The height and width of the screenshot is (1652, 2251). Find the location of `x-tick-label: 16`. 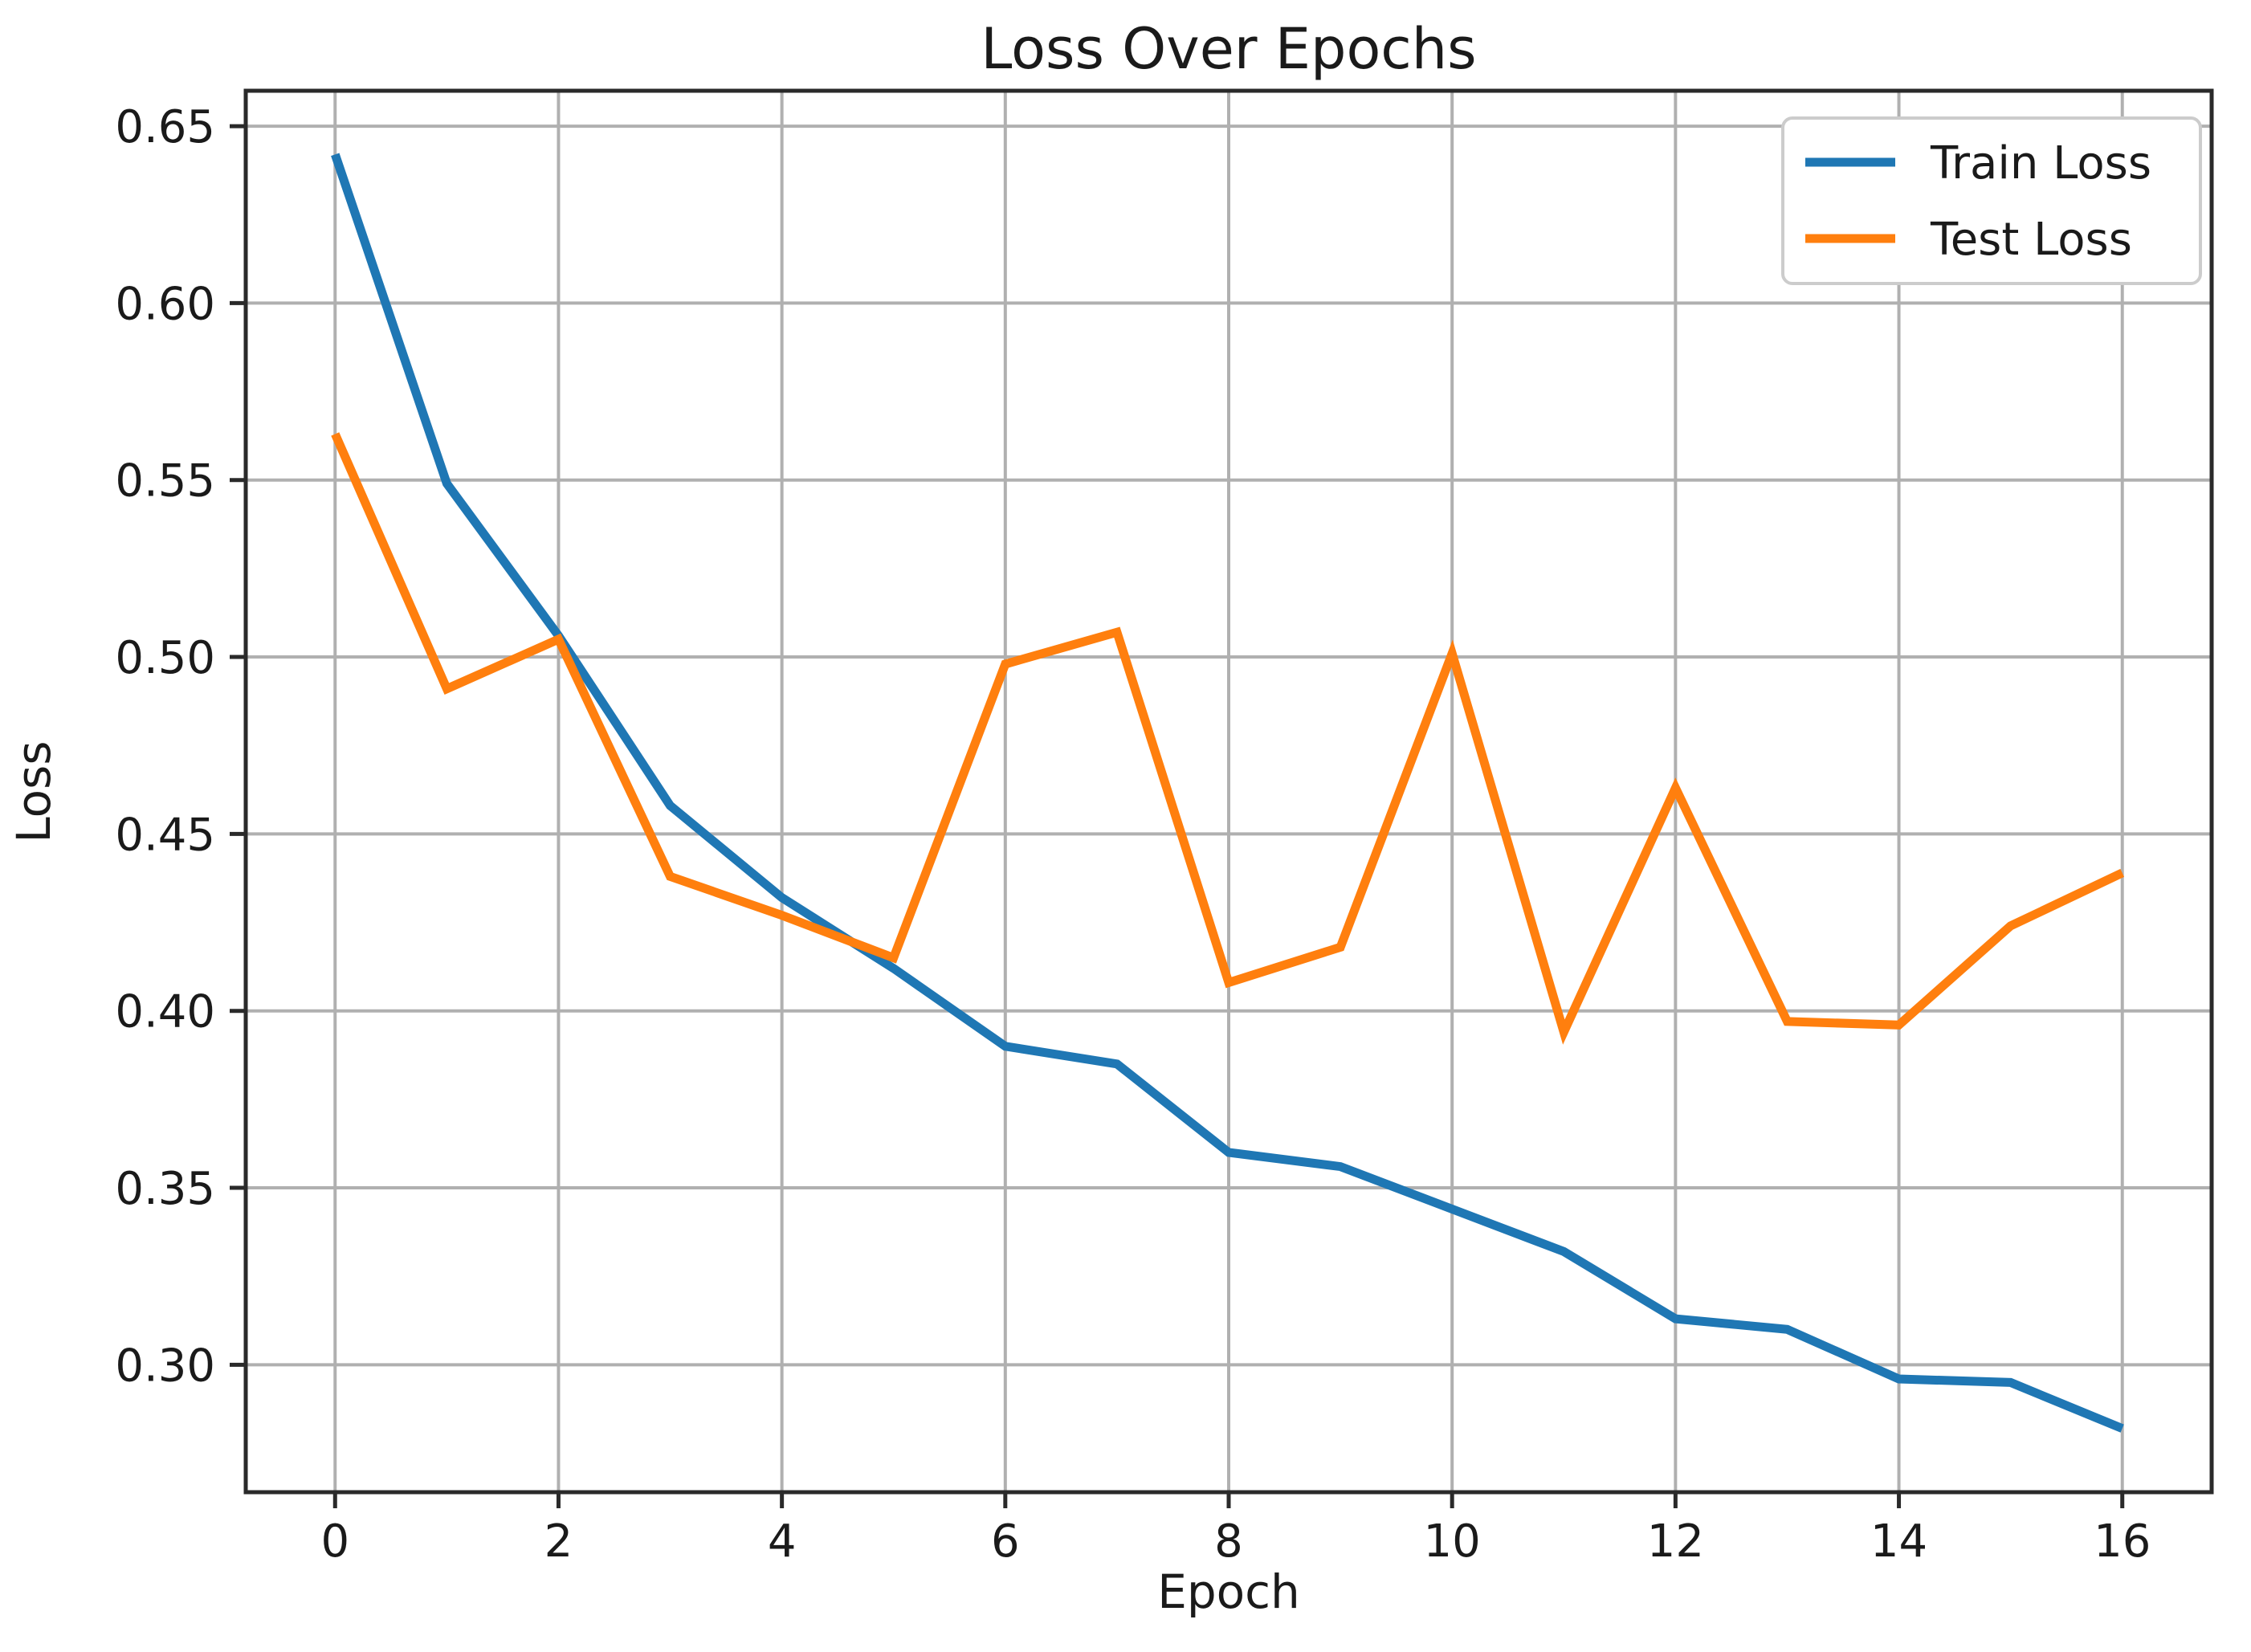

x-tick-label: 16 is located at coordinates (2122, 1541).